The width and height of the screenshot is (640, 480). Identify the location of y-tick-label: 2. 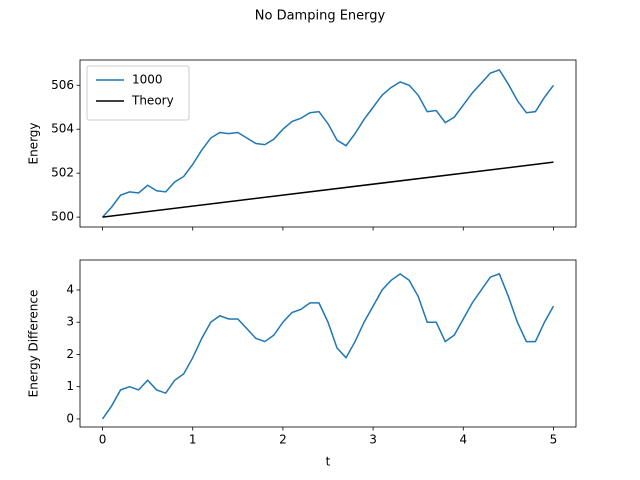
(70, 354).